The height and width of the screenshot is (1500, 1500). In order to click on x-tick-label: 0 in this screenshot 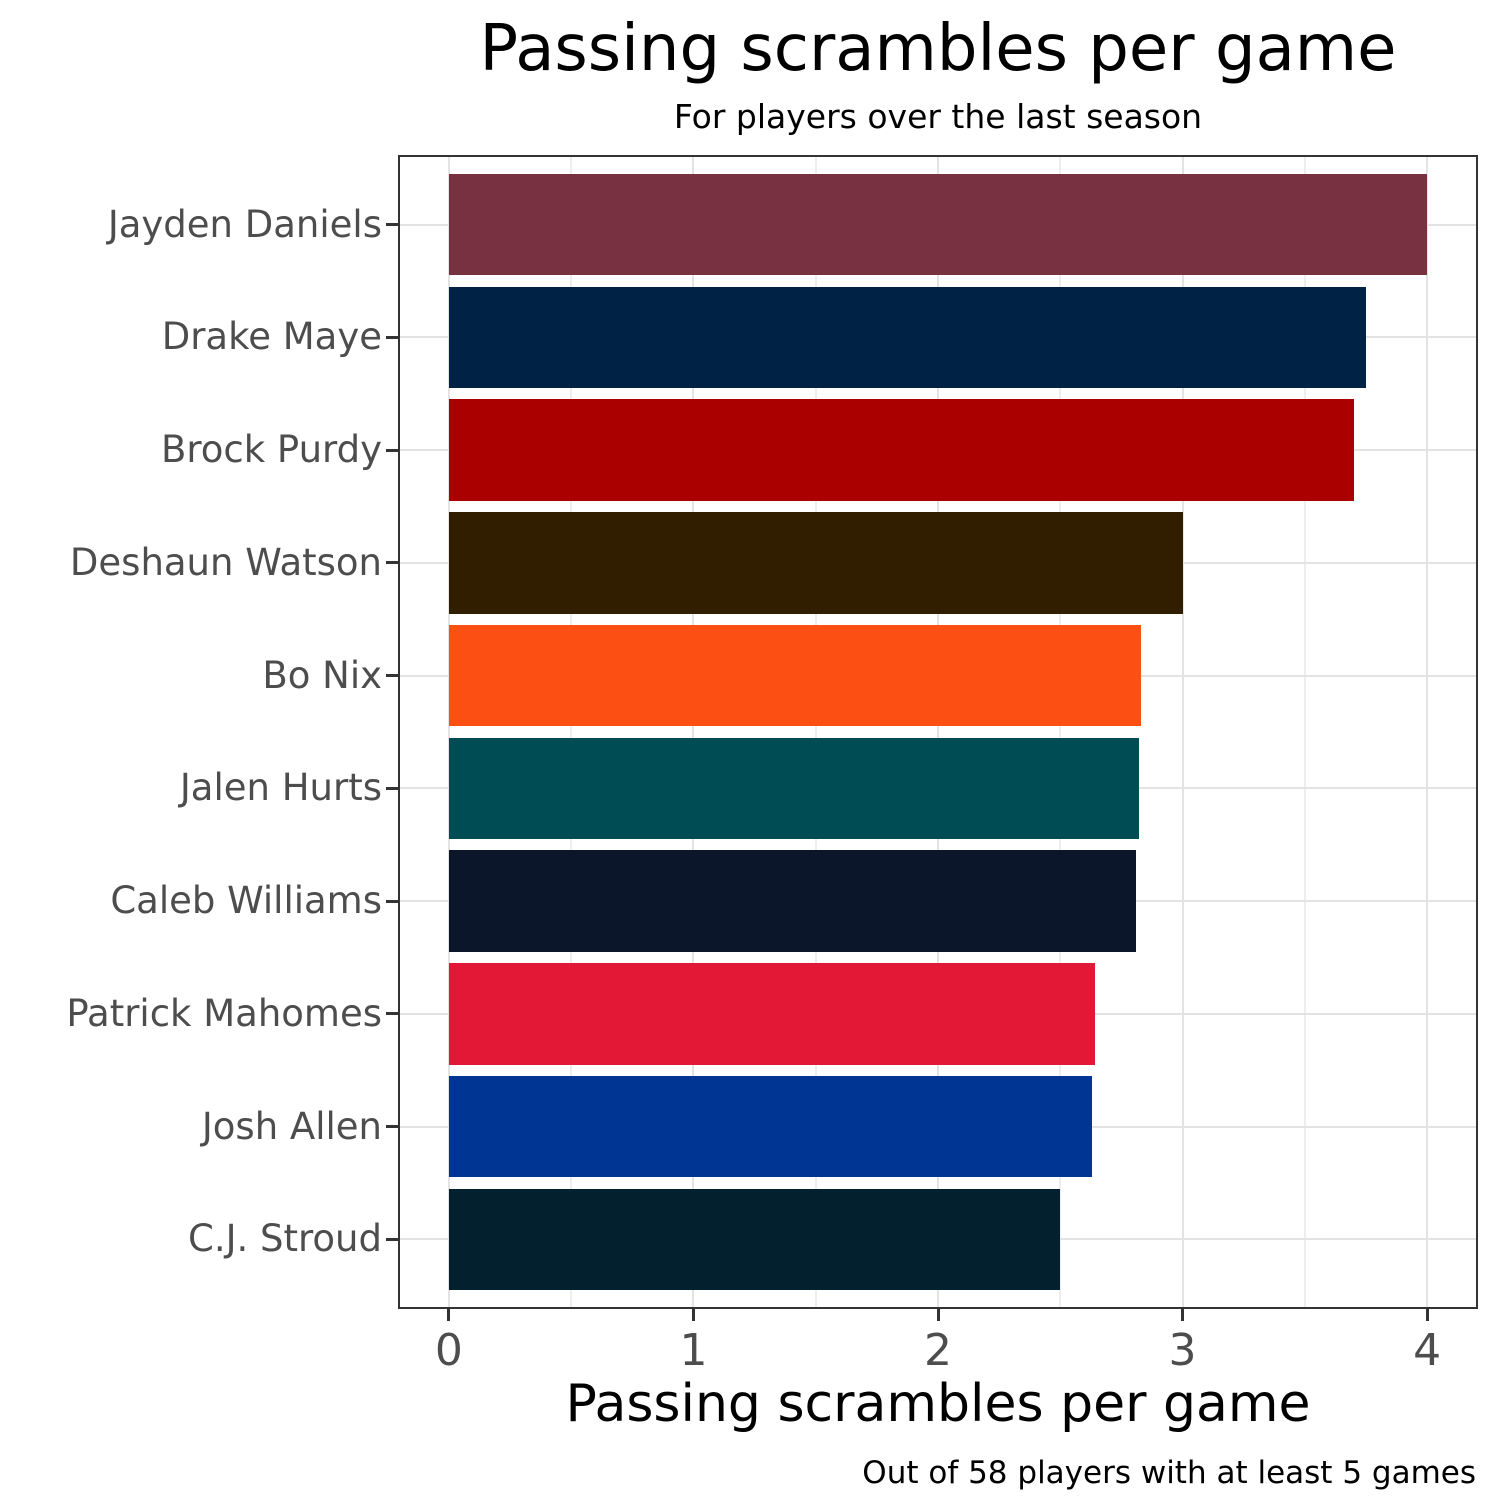, I will do `click(448, 1350)`.